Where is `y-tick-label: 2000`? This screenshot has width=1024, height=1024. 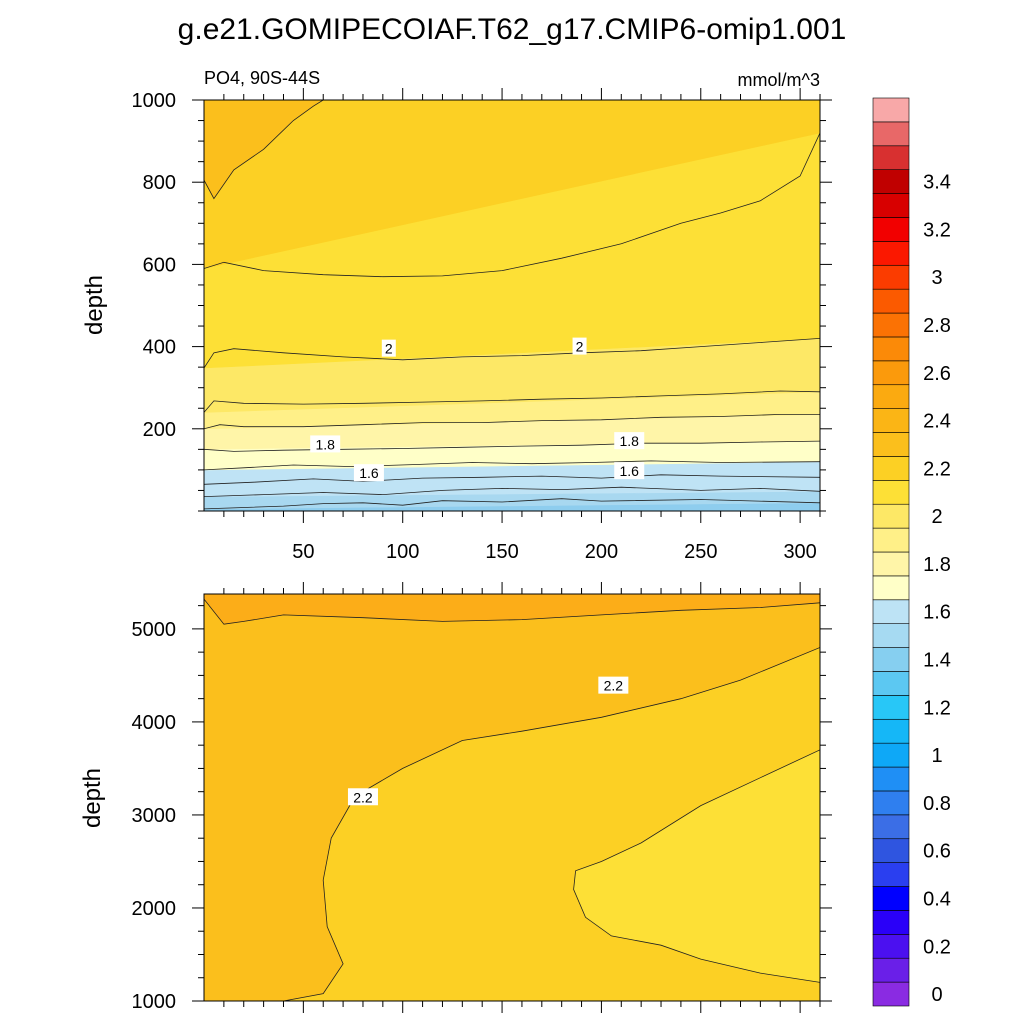 y-tick-label: 2000 is located at coordinates (154, 909).